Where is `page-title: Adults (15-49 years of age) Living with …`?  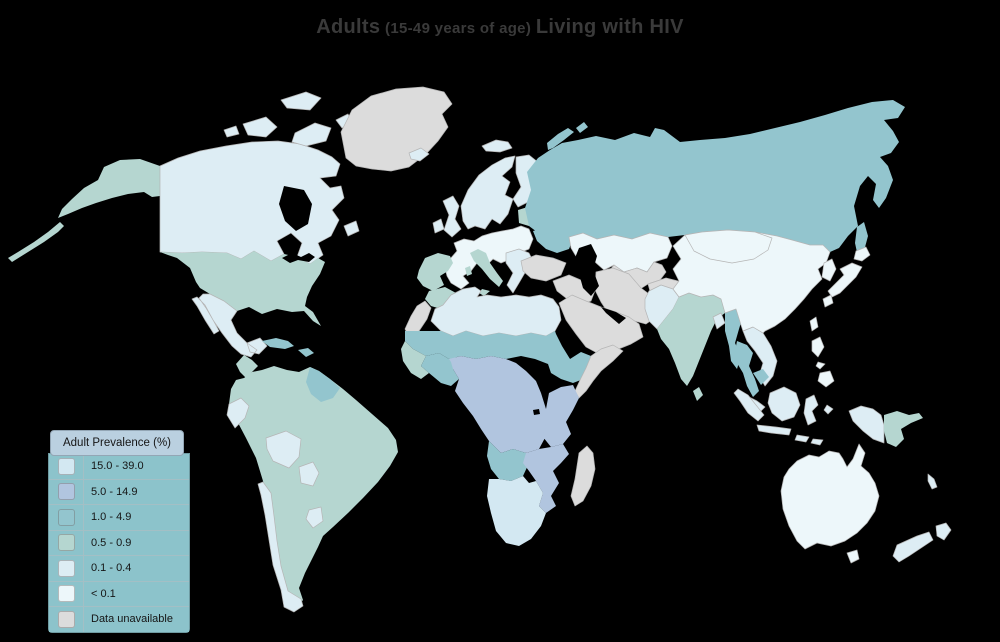 page-title: Adults (15-49 years of age) Living with … is located at coordinates (500, 27).